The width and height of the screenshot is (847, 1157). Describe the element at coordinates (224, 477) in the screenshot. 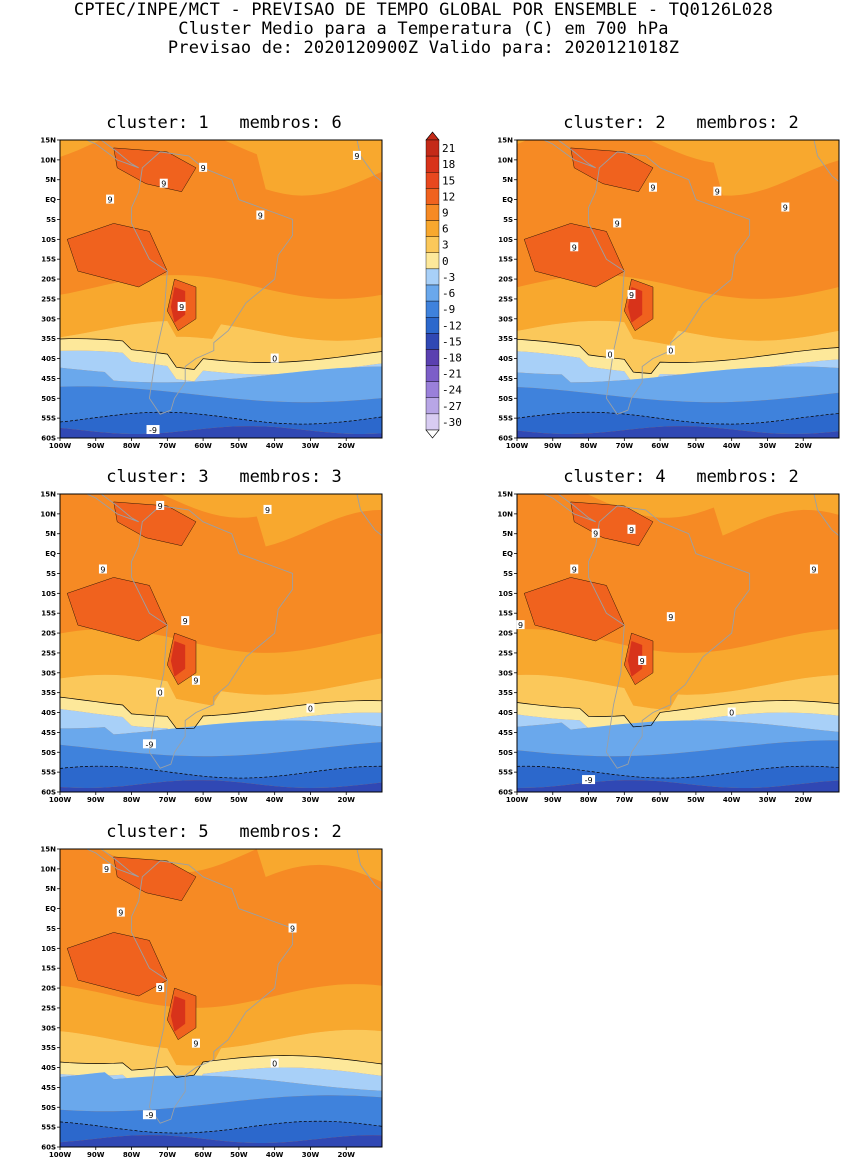

I see `panel-title-3: cluster: 3 membros: 3` at that location.